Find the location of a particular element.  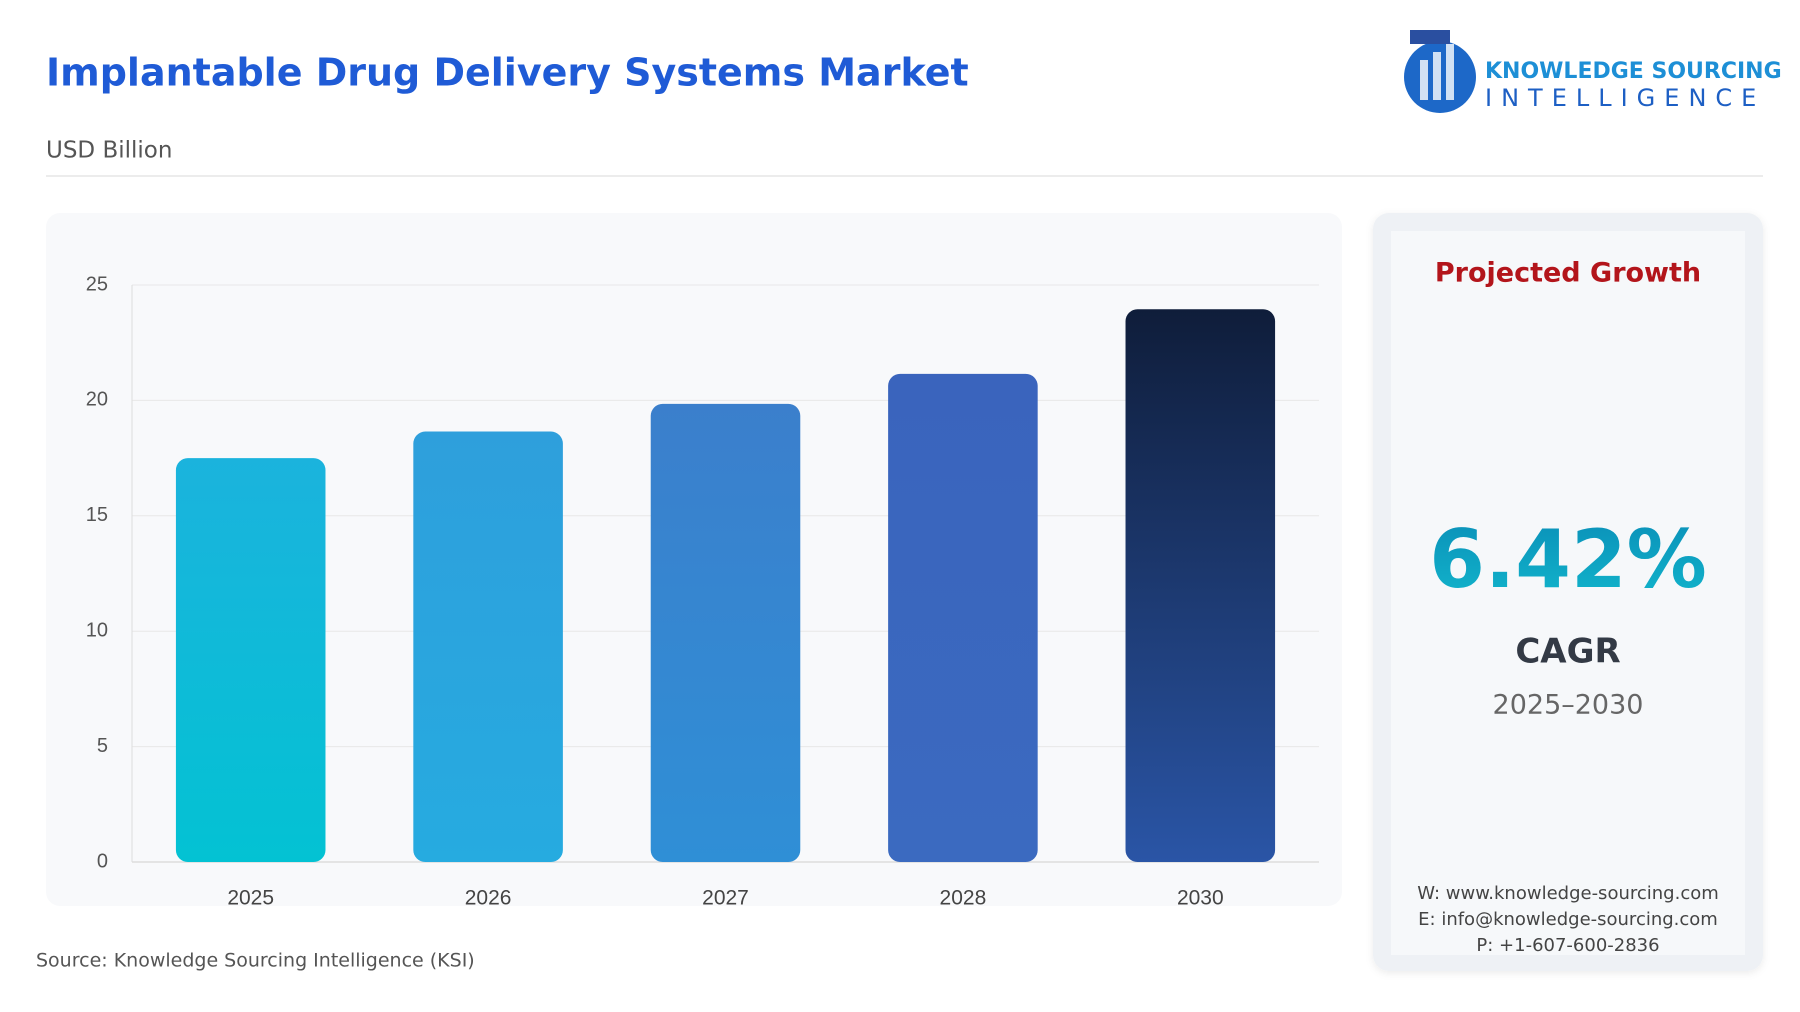

contact-web: W: www.knowledge-sourcing.com is located at coordinates (1568, 893).